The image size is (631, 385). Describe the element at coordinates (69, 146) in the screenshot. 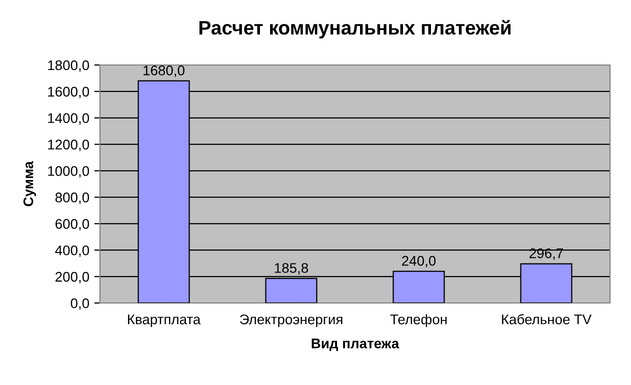

I see `y-tick-label: 1200,0` at that location.